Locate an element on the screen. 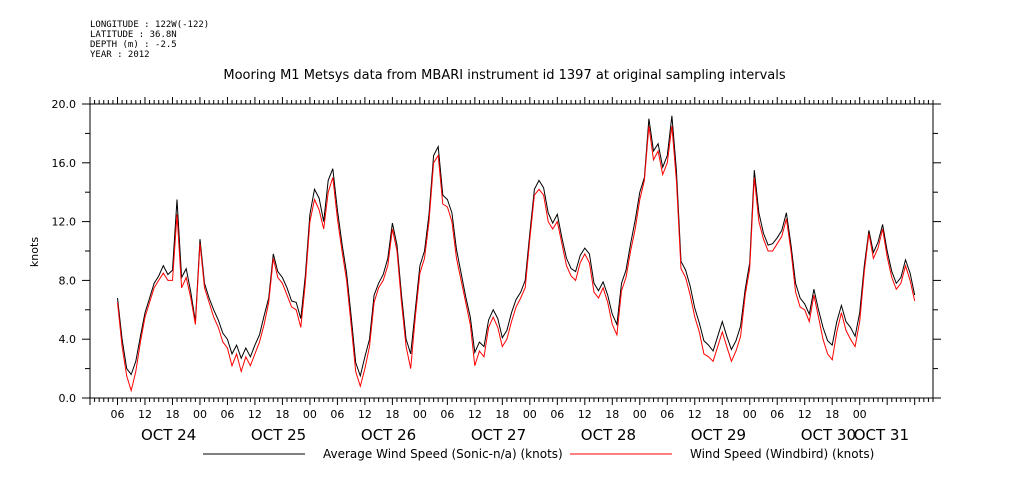 This screenshot has width=1009, height=504. latitude-label: LATITUDE : 36.8N is located at coordinates (133, 35).